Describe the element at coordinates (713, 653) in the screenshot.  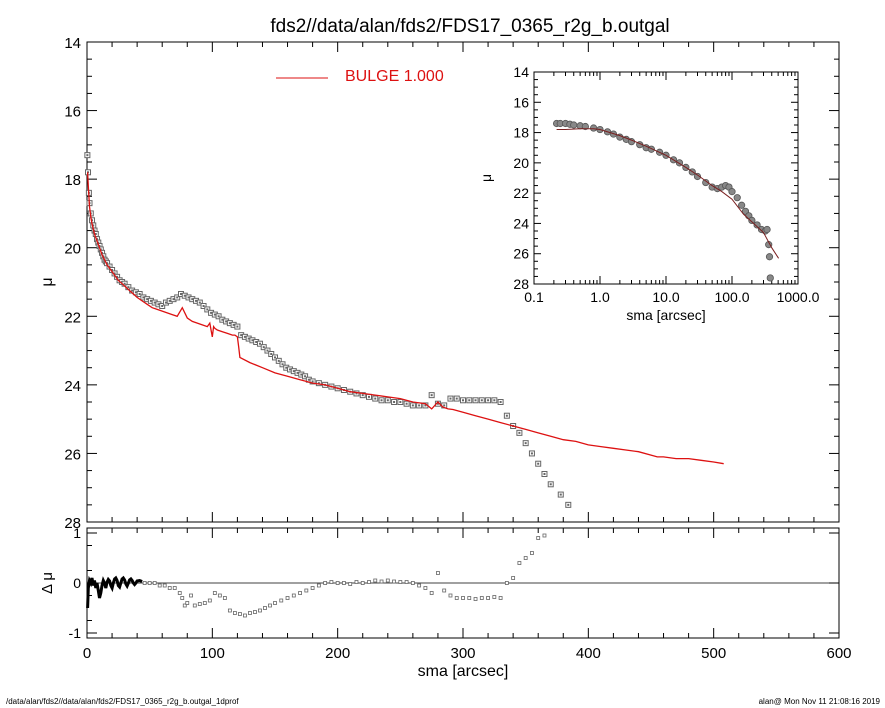
I see `residual-x-tick-label: 500` at that location.